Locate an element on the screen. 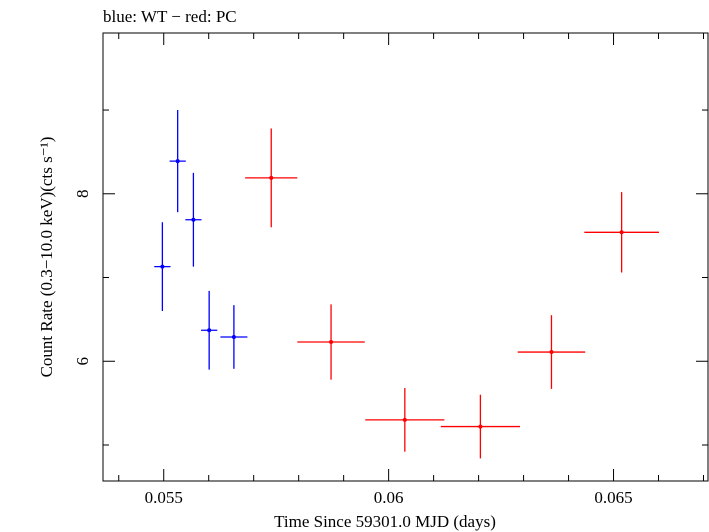 Image resolution: width=709 pixels, height=532 pixels. x-axis-label: Time Since 59301.0 MJD (days) is located at coordinates (385, 521).